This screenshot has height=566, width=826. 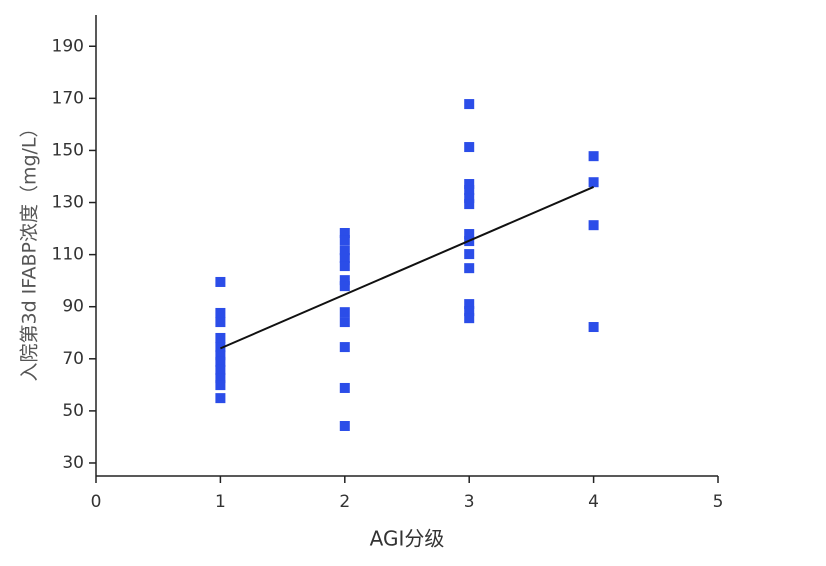 I want to click on y-tick-label: 130, so click(x=68, y=203).